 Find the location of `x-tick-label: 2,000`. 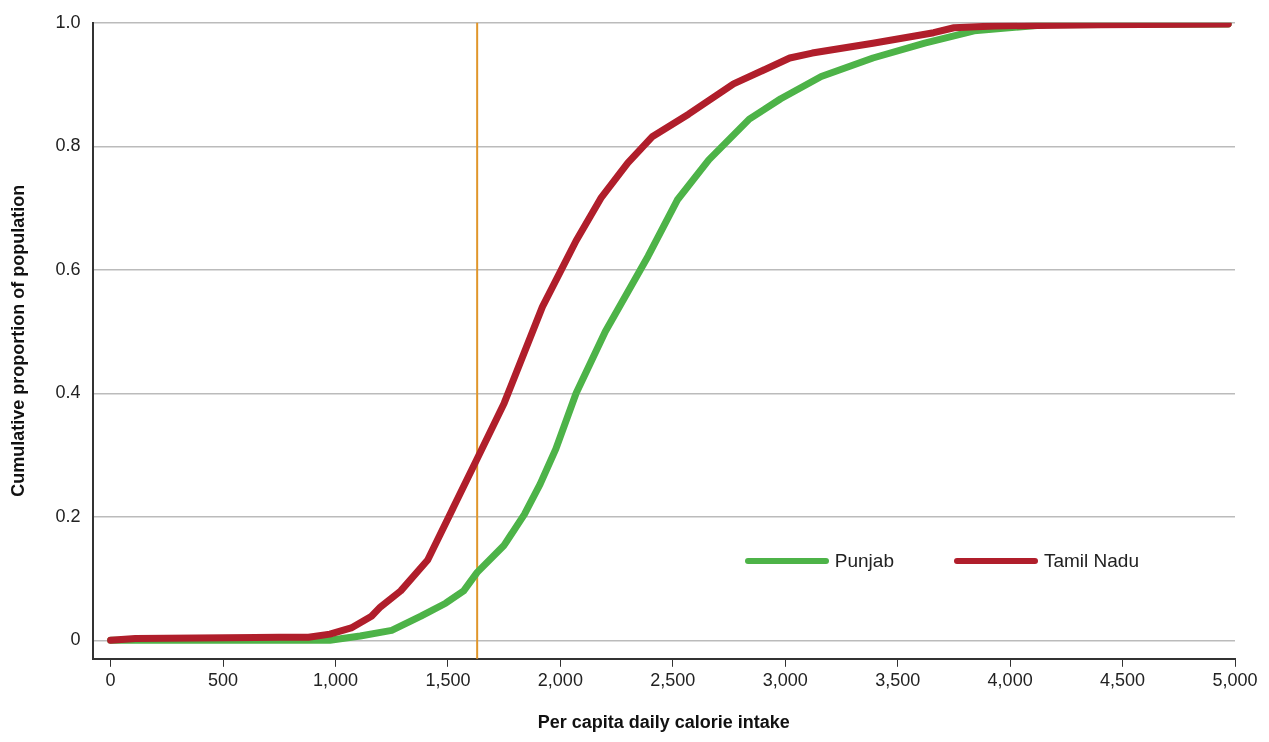

x-tick-label: 2,000 is located at coordinates (560, 679).